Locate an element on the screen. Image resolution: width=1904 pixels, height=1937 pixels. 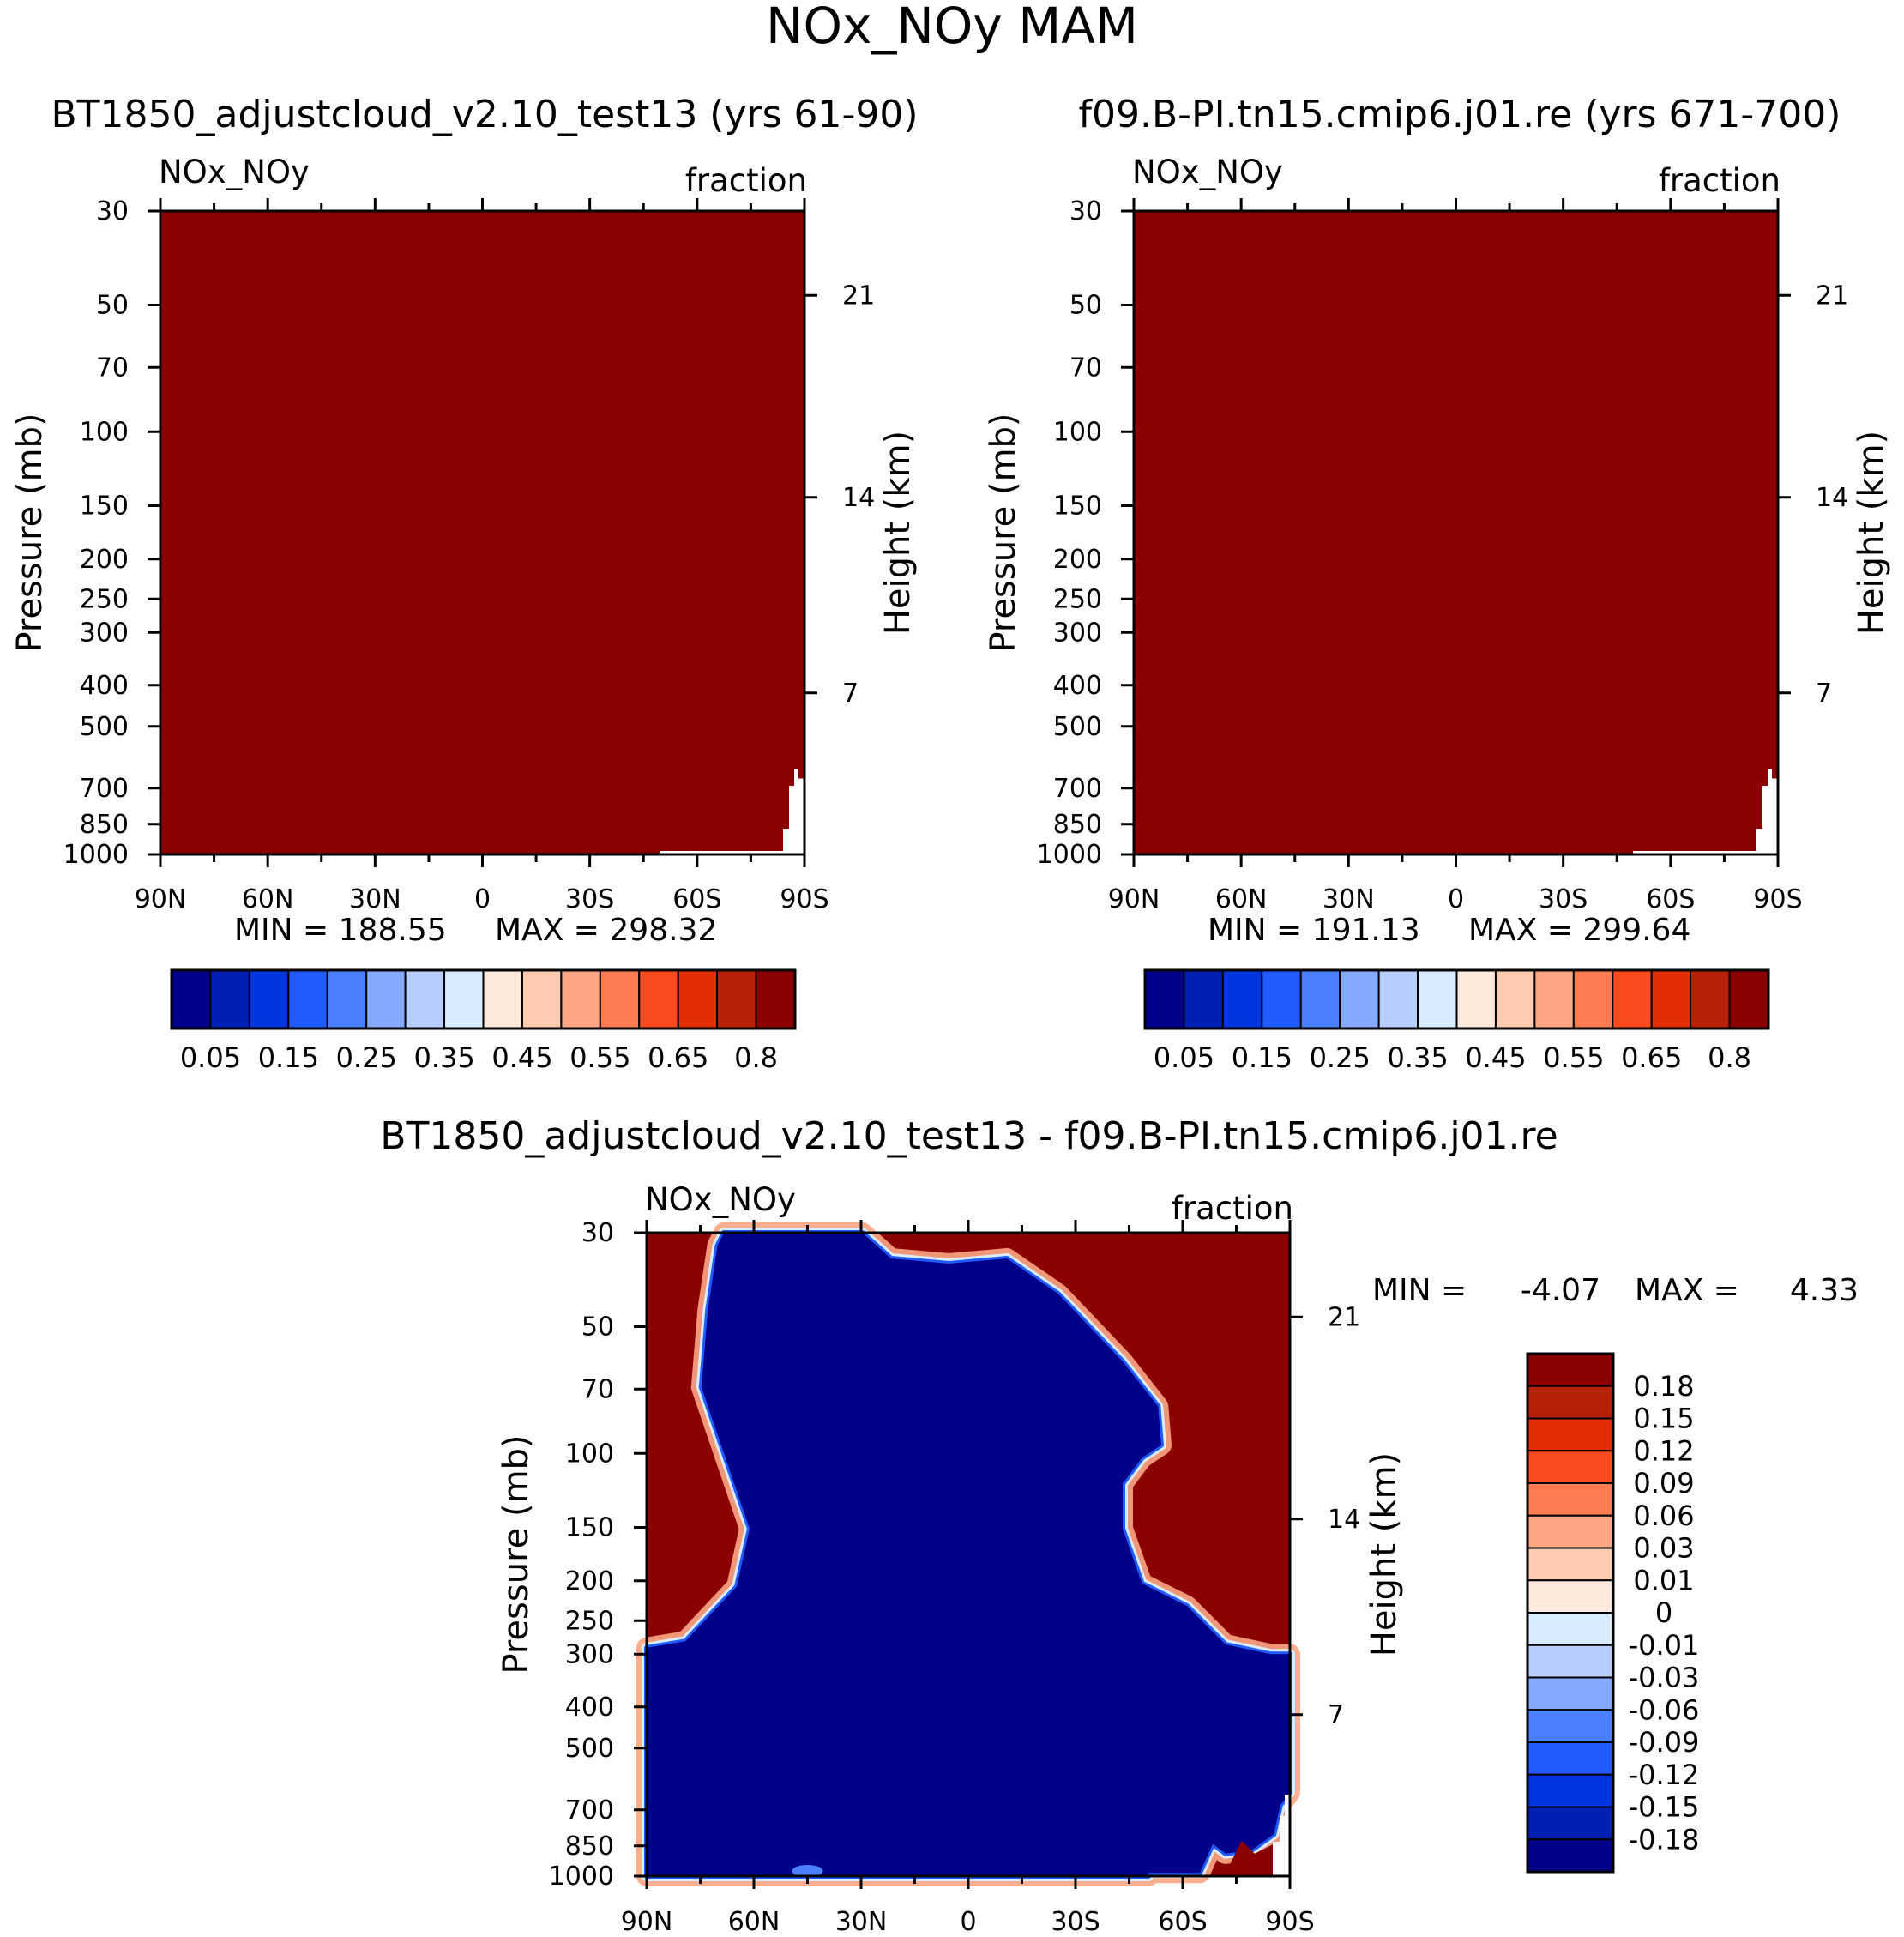
min-label: MIN = is located at coordinates (1419, 1290).